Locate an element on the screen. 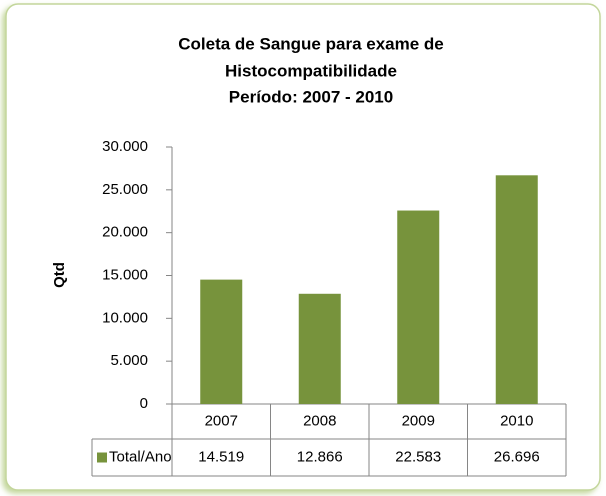 This screenshot has height=496, width=606. y-tick-label: 5.000 is located at coordinates (129, 360).